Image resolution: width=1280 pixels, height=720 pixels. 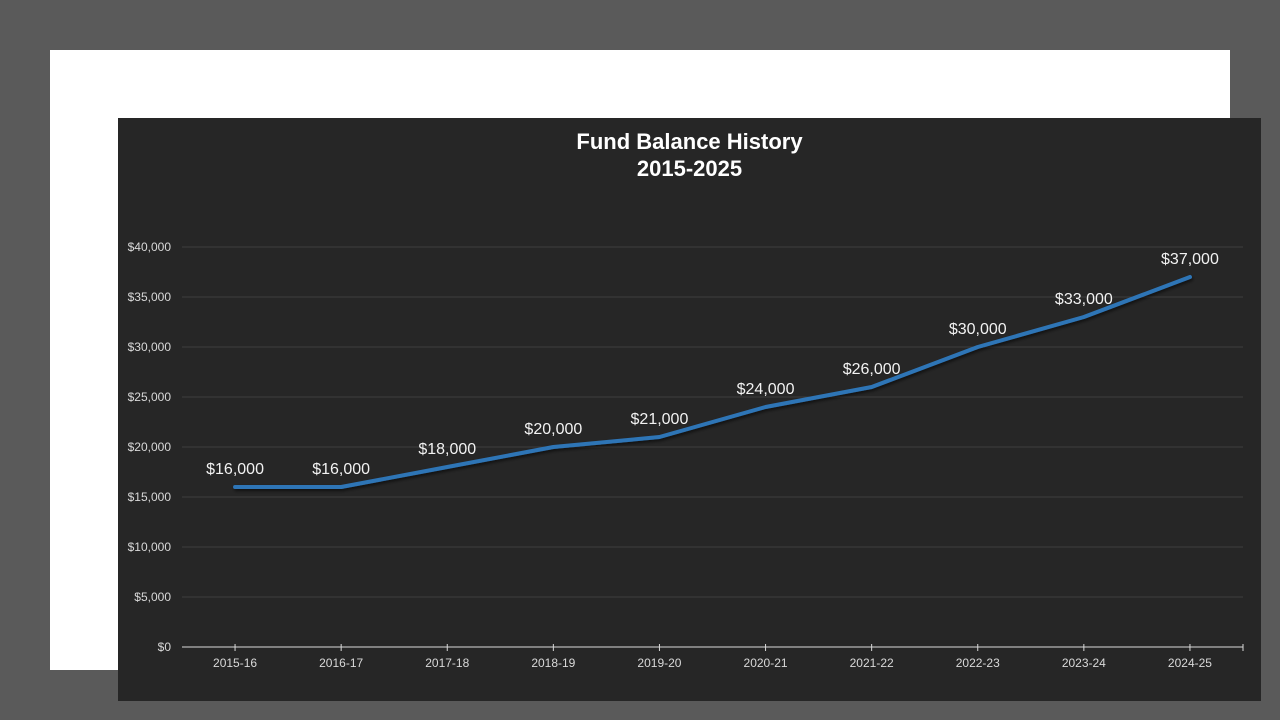 I want to click on data-label: $20,000, so click(x=553, y=429).